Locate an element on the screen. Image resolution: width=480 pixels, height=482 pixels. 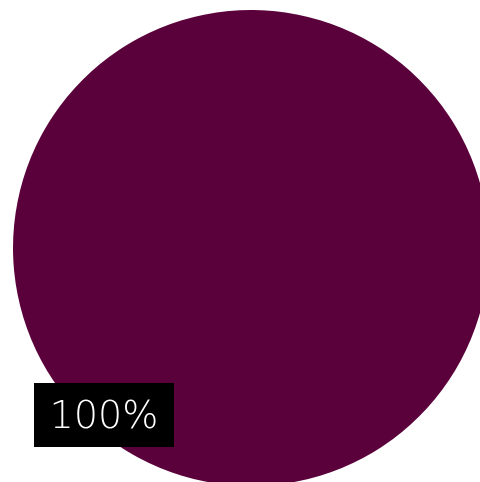
slice-data-label: 100% is located at coordinates (104, 415).